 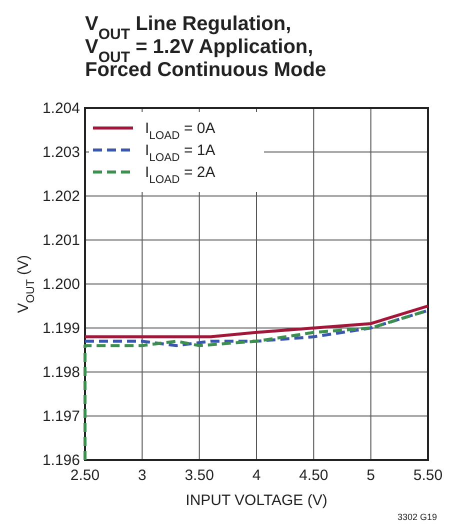 I want to click on y-tick-label: 1.204, so click(x=61, y=108).